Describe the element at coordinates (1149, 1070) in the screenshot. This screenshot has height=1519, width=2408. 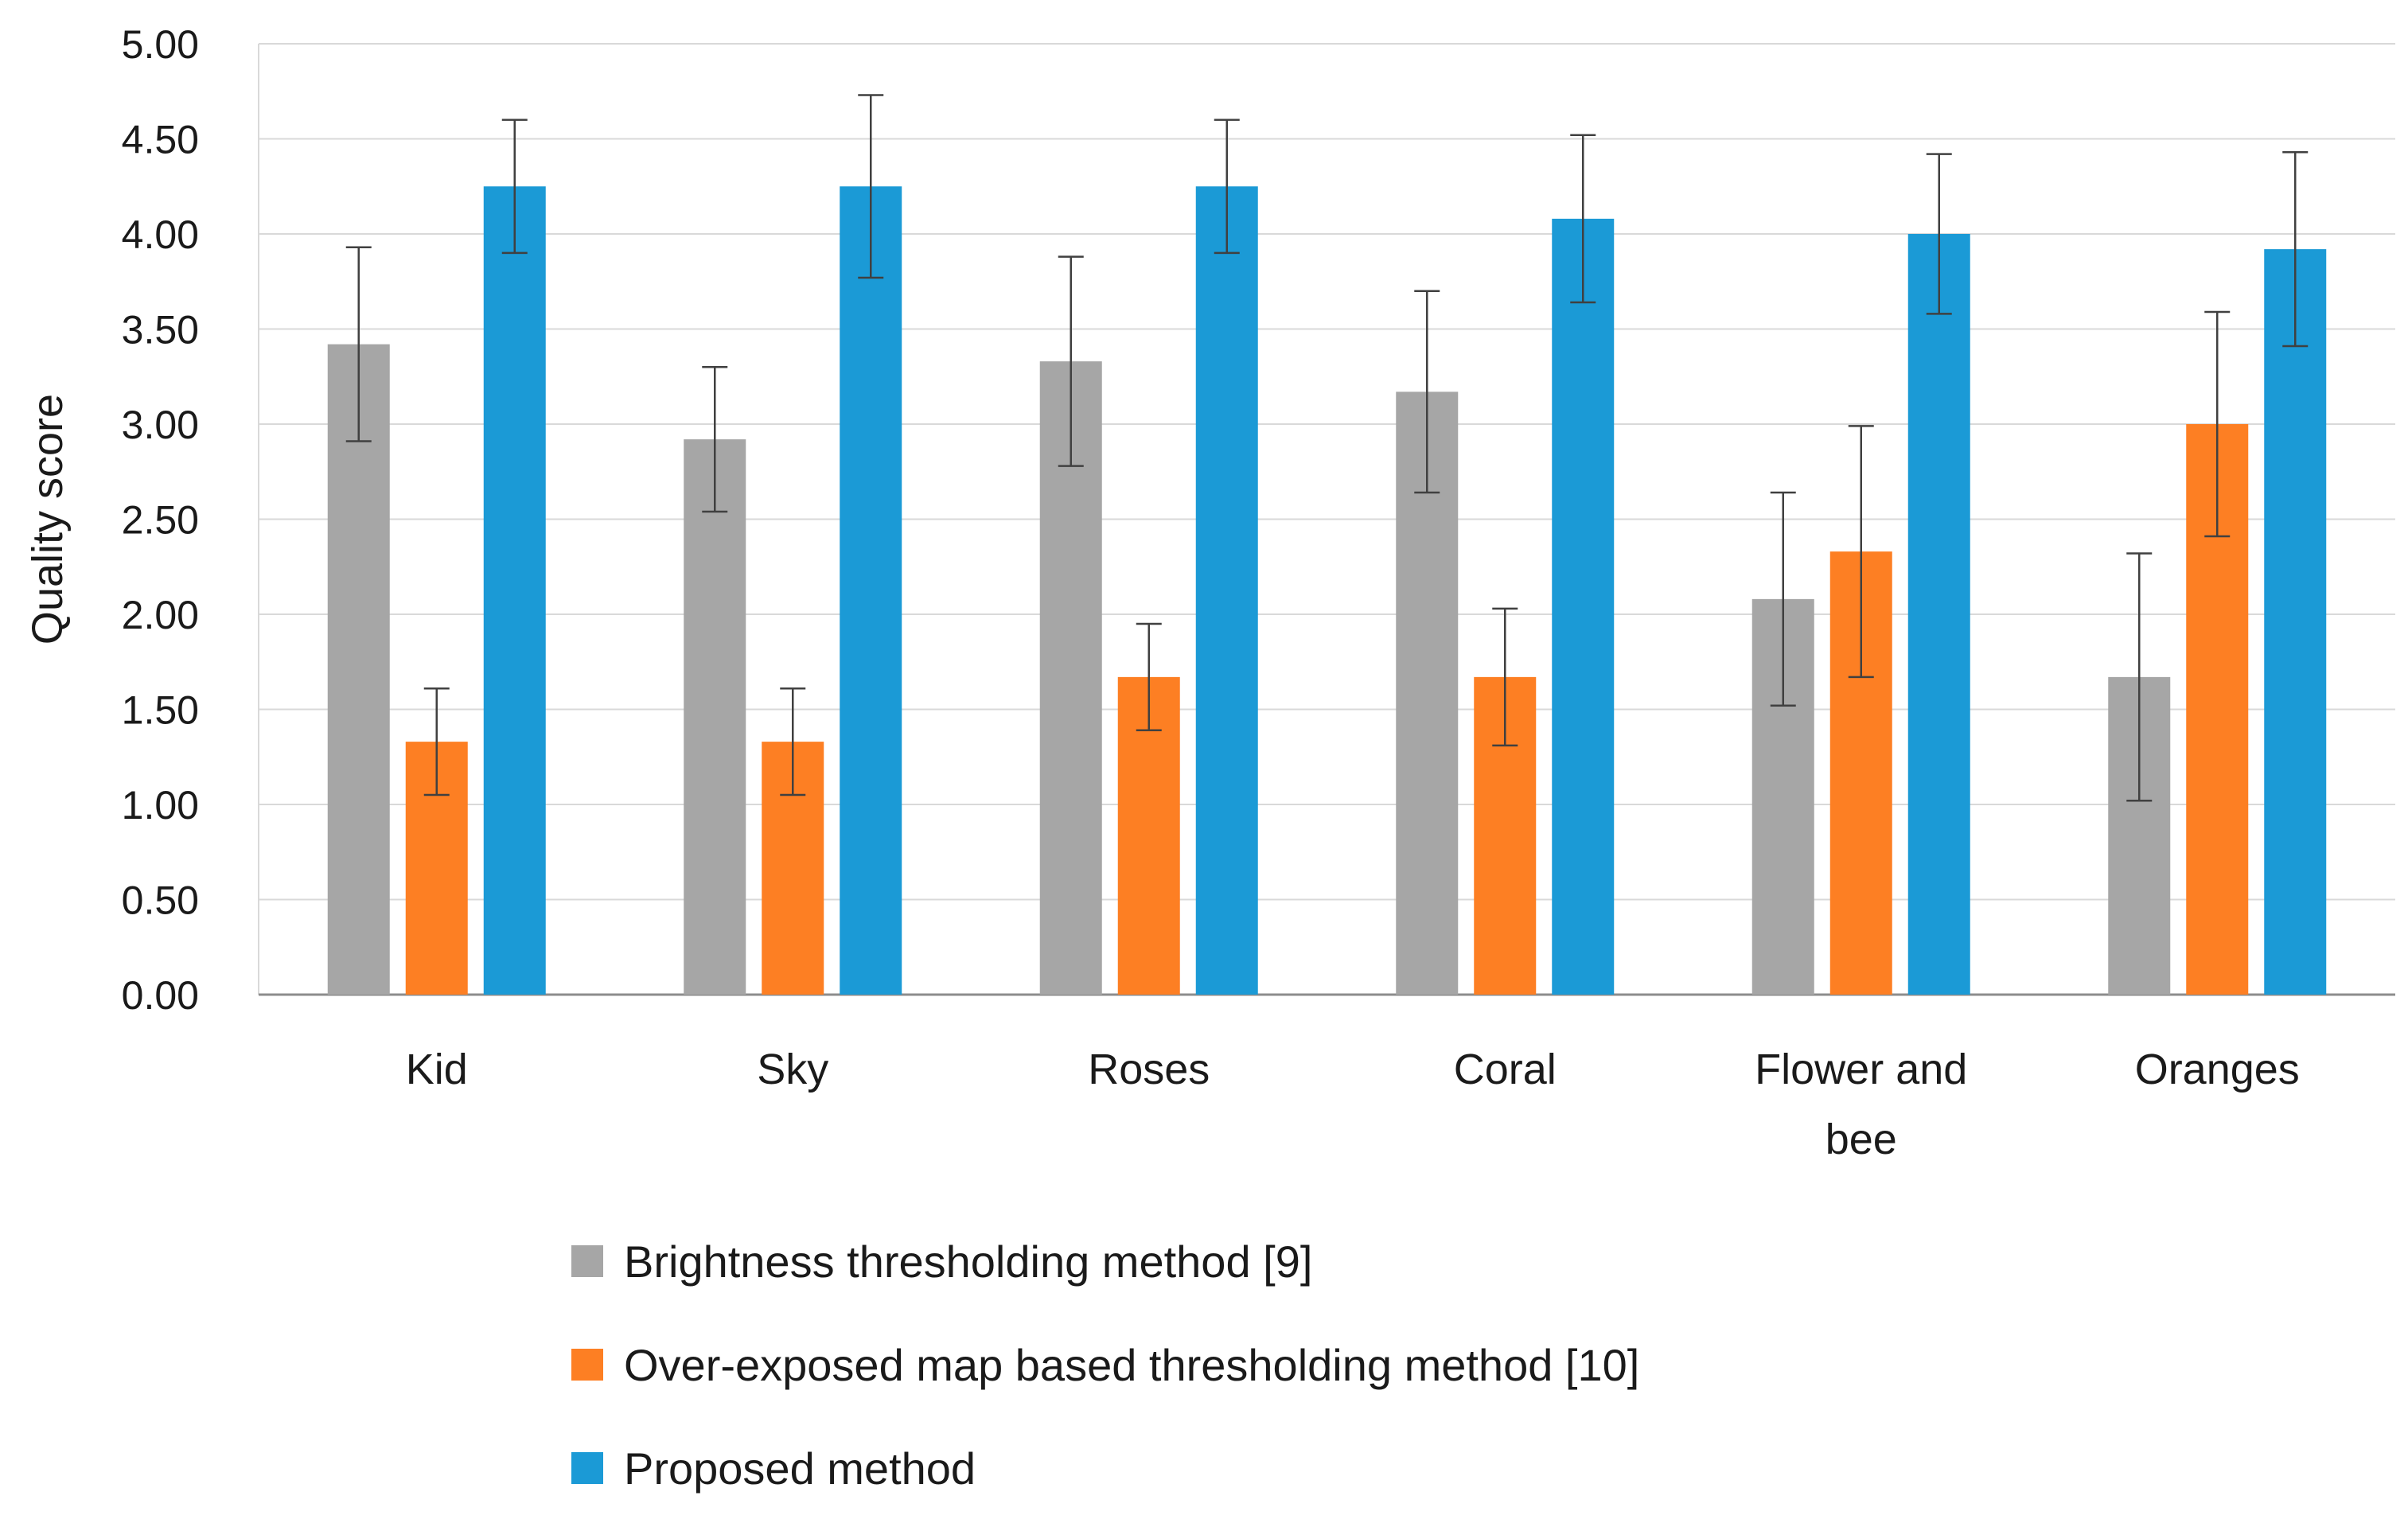
I see `x-category-label: Roses` at that location.